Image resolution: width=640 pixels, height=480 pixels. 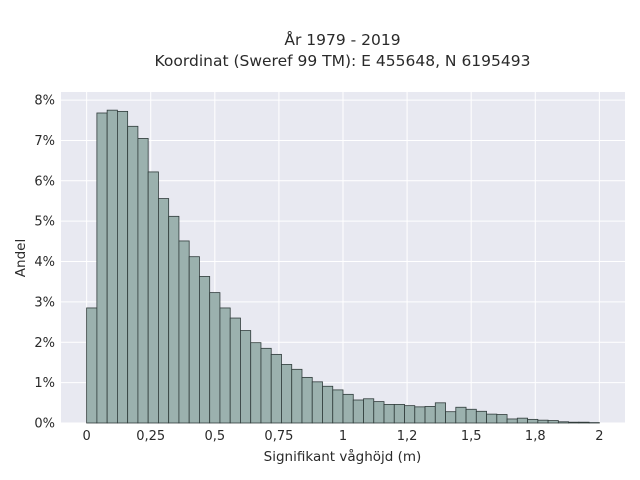 What do you see at coordinates (44, 302) in the screenshot?
I see `y-tick-label: 3%` at bounding box center [44, 302].